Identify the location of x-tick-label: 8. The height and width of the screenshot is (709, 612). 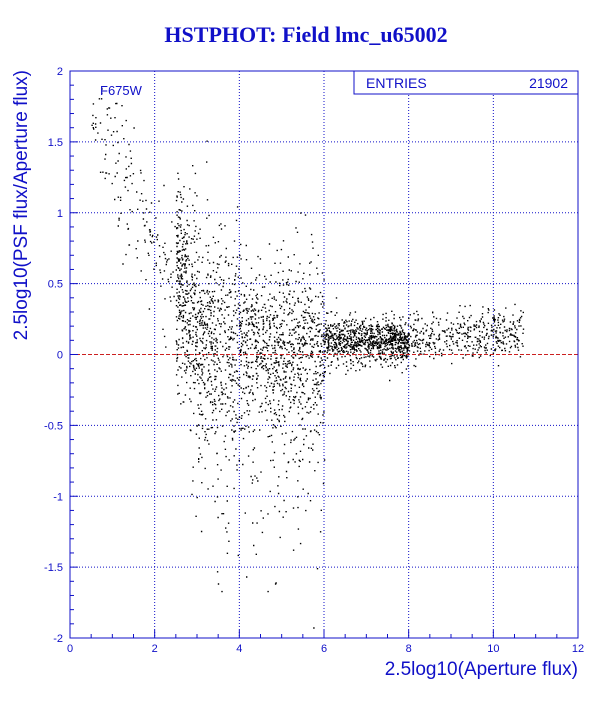
(409, 649).